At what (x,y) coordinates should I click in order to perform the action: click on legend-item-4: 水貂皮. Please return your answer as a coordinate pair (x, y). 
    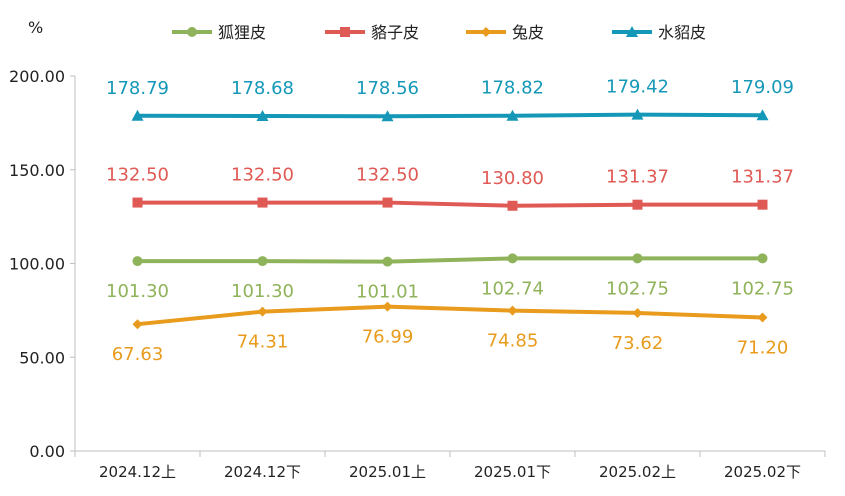
    Looking at the image, I should click on (659, 32).